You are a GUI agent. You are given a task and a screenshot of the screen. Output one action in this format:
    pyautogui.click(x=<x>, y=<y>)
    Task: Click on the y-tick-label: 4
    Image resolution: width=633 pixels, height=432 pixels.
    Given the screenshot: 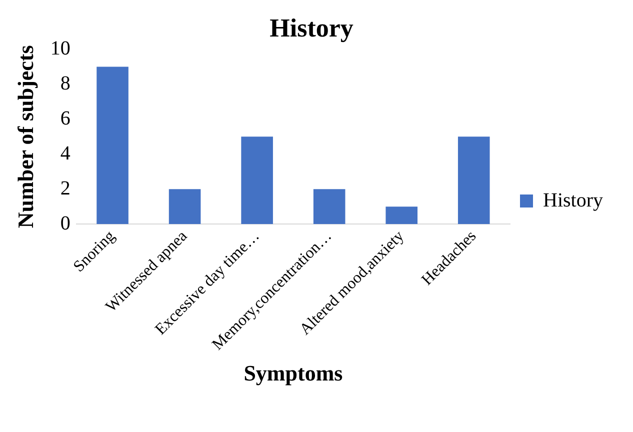 What is the action you would take?
    pyautogui.click(x=65, y=153)
    